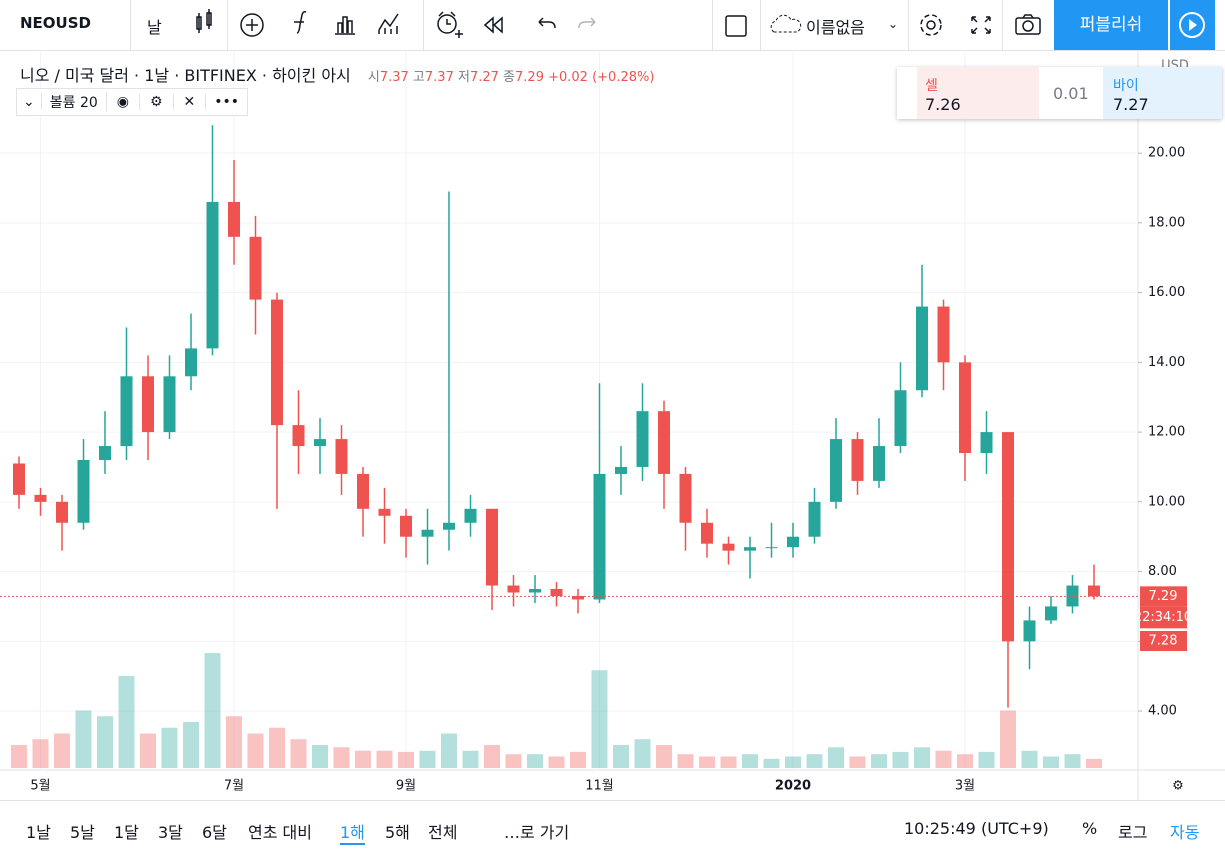 Image resolution: width=1225 pixels, height=857 pixels. Describe the element at coordinates (736, 26) in the screenshot. I see `rect-icon` at that location.